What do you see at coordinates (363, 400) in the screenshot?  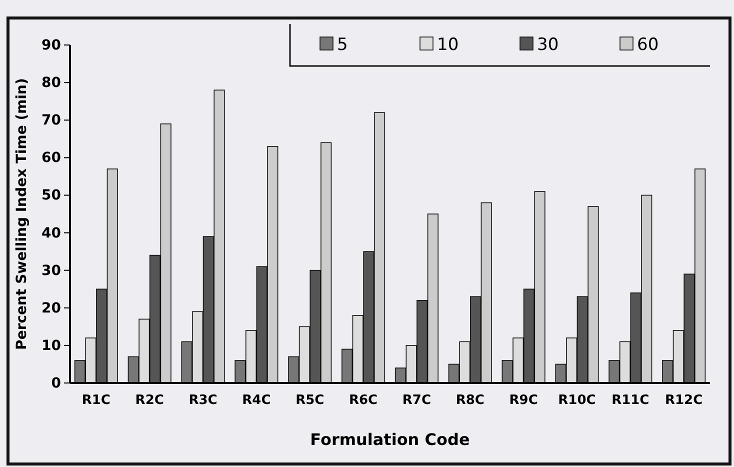 I see `x-tick-label: R6C` at bounding box center [363, 400].